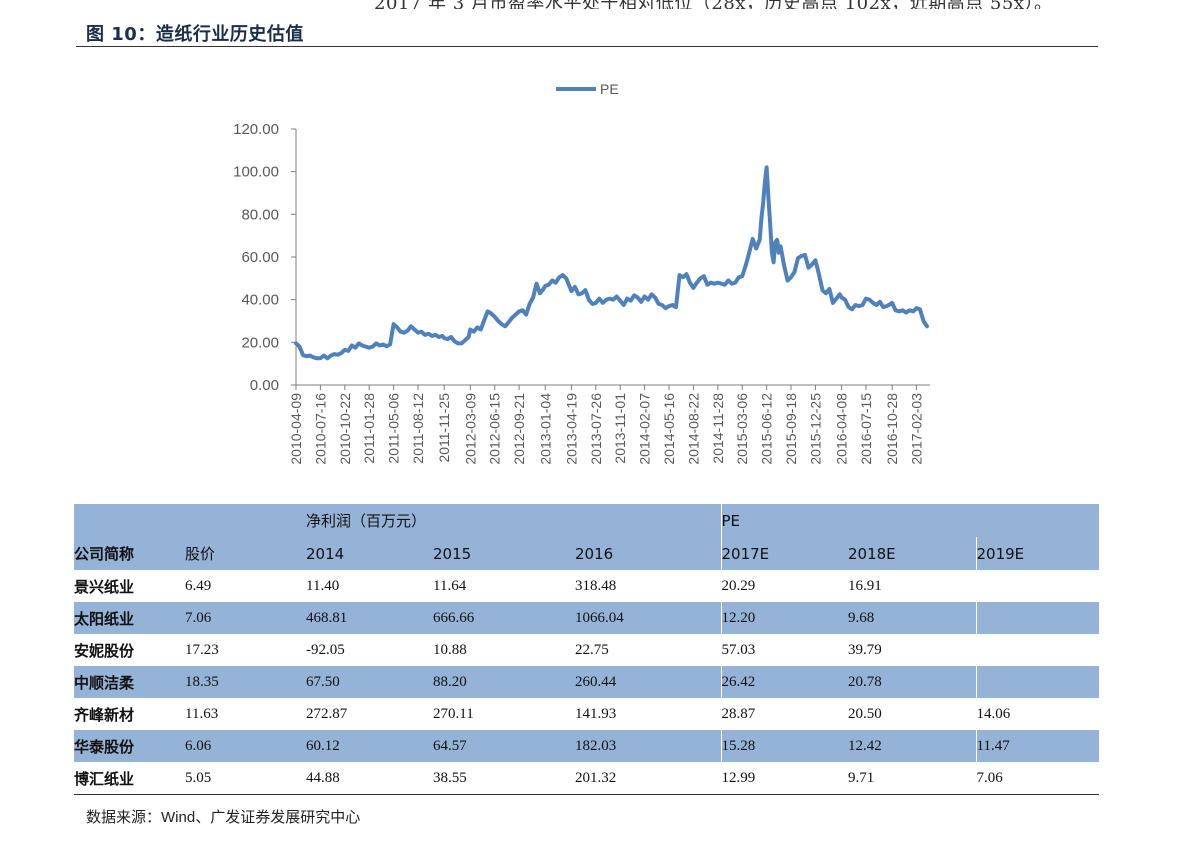 The image size is (1191, 845). What do you see at coordinates (504, 618) in the screenshot?
I see `cell-profit-2015: 666.66` at bounding box center [504, 618].